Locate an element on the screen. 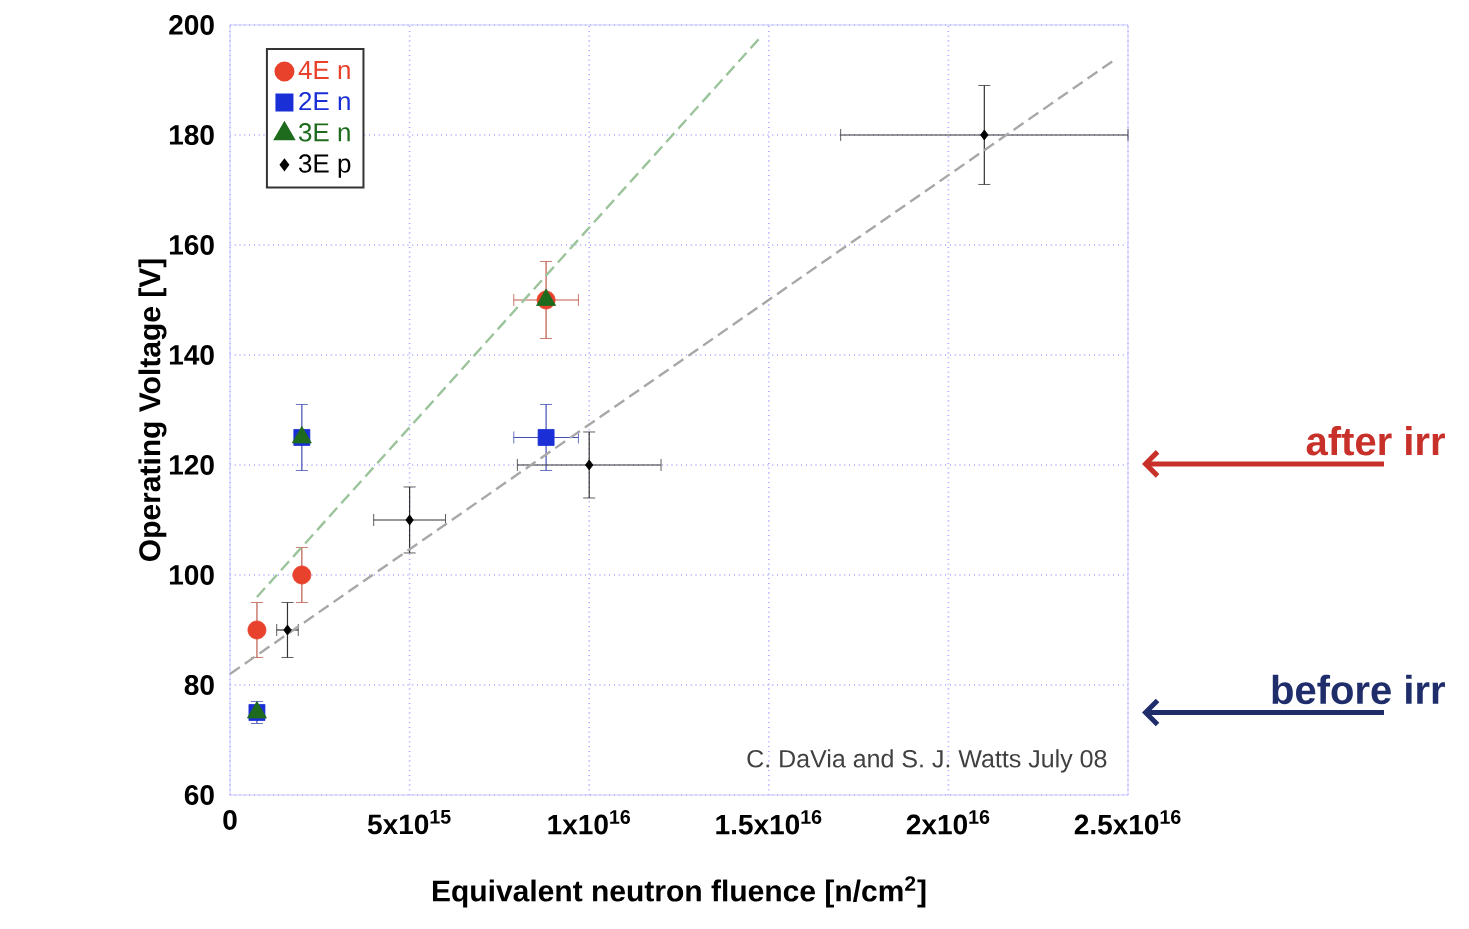 Image resolution: width=1469 pixels, height=929 pixels. annotation: C. DaVia and S. J. Watts July 08 is located at coordinates (927, 761).